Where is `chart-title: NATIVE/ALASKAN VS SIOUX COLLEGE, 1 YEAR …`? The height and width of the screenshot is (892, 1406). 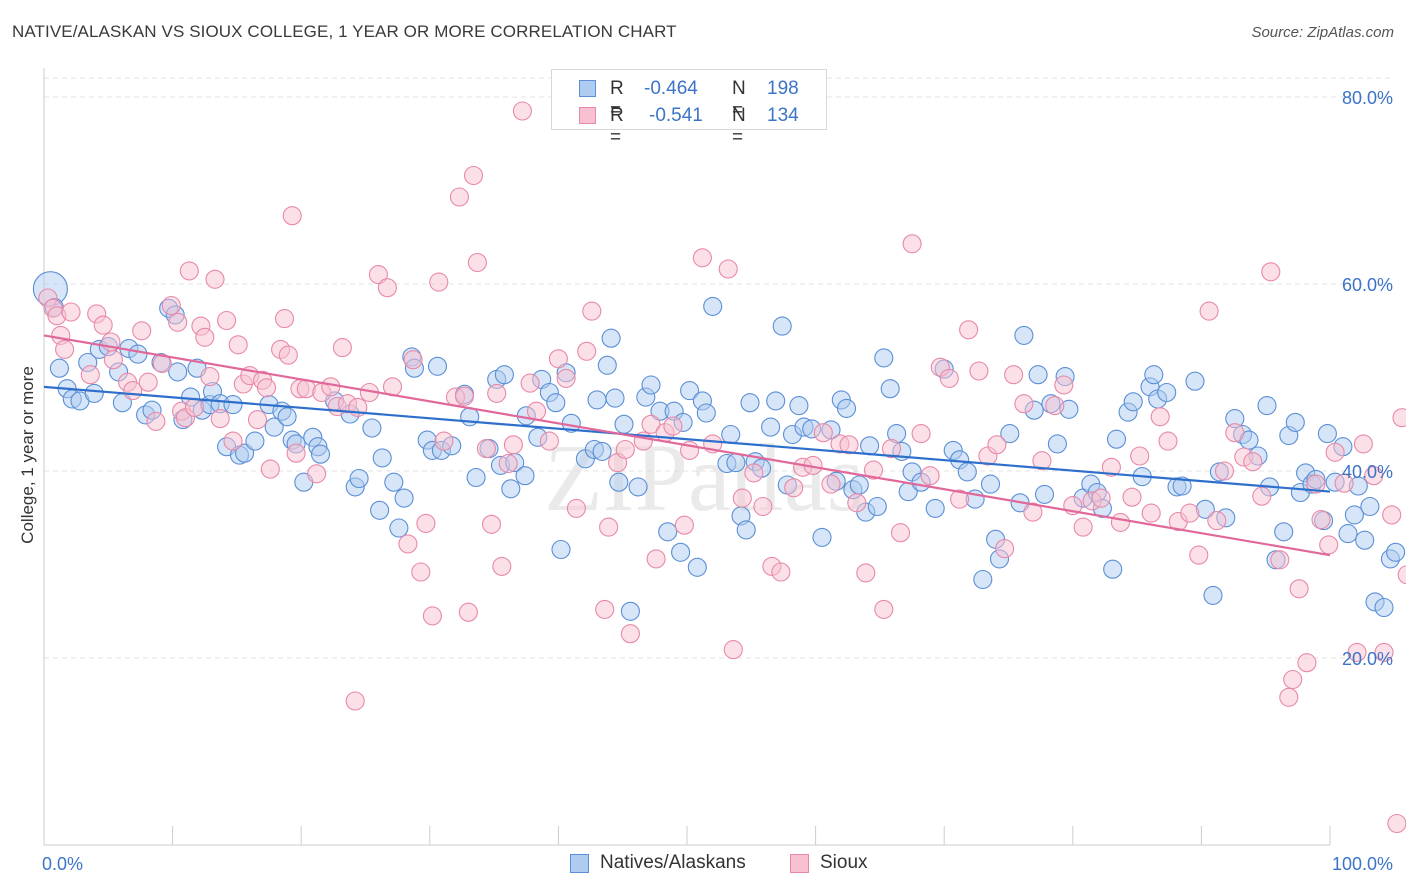 chart-title: NATIVE/ALASKAN VS SIOUX COLLEGE, 1 YEAR … is located at coordinates (344, 31).